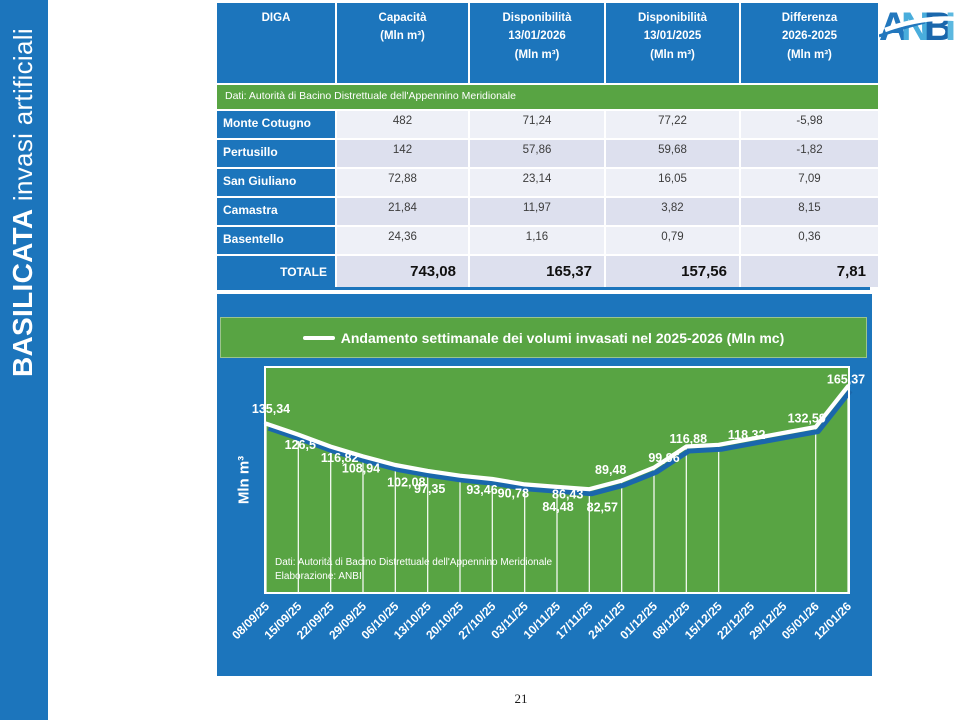  Describe the element at coordinates (809, 240) in the screenshot. I see `value-cell: 0,36` at that location.